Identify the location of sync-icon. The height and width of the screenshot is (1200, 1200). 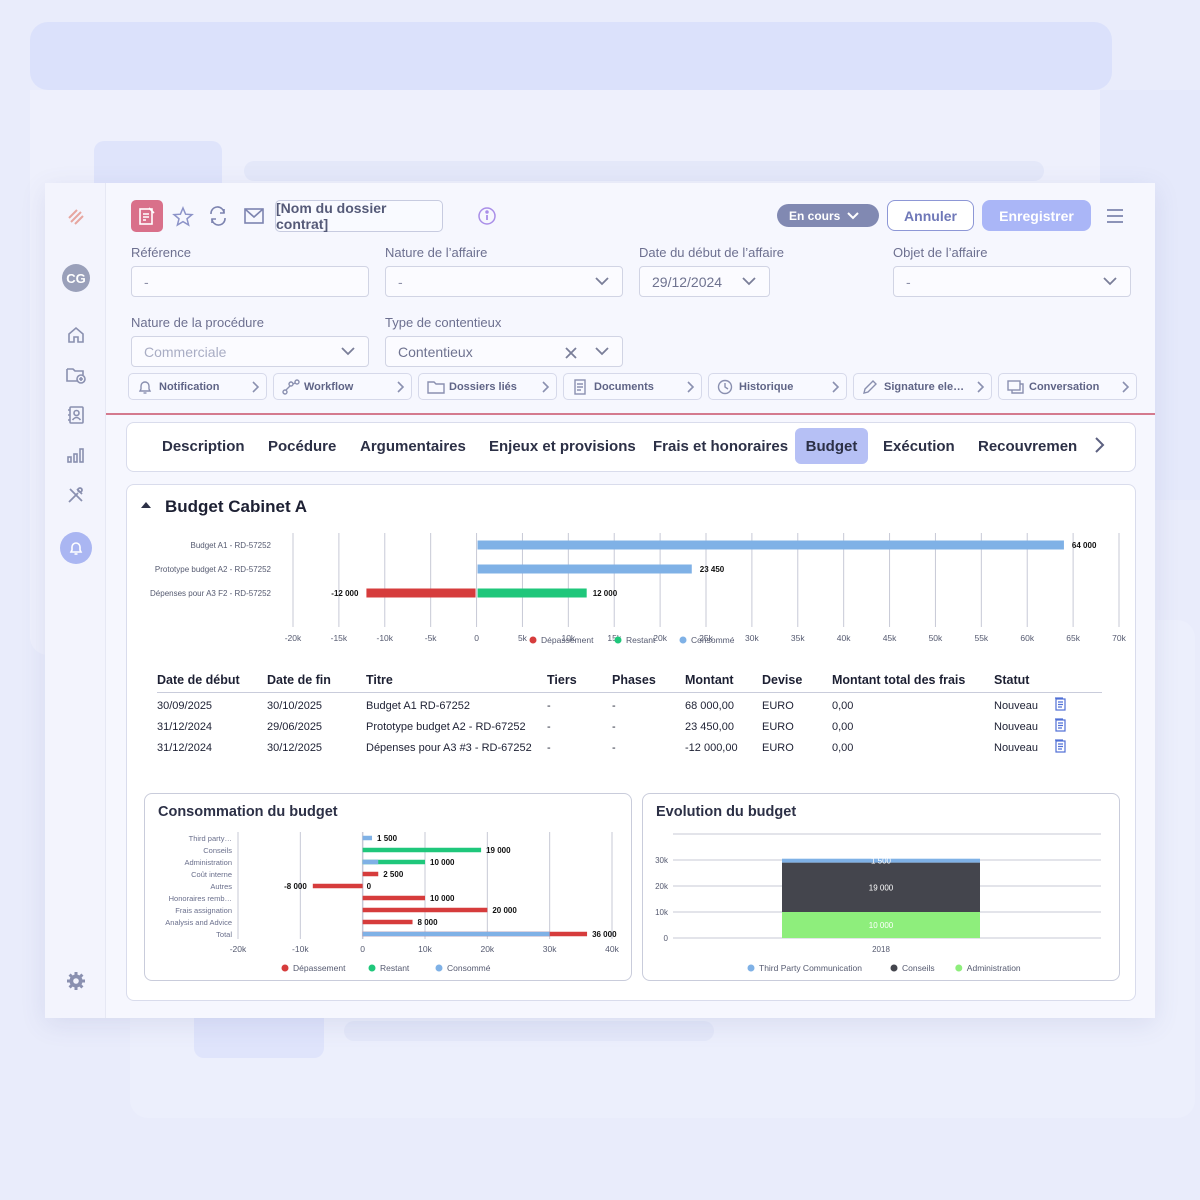
(218, 218).